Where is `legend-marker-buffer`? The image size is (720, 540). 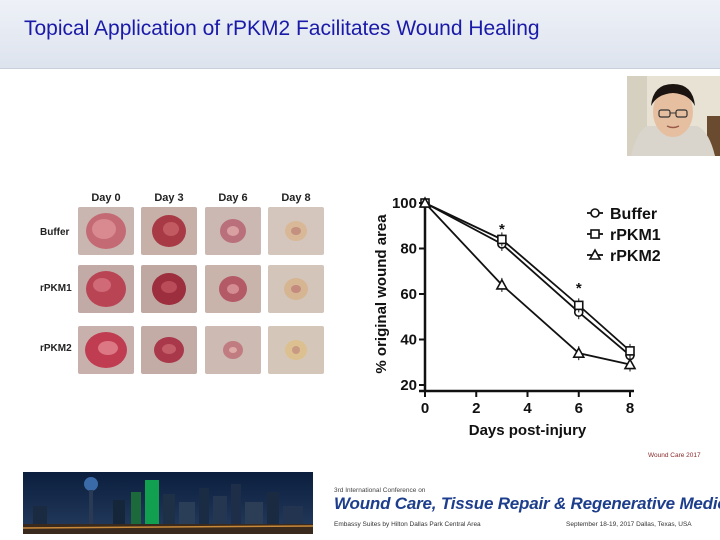
legend-marker-buffer is located at coordinates (595, 213).